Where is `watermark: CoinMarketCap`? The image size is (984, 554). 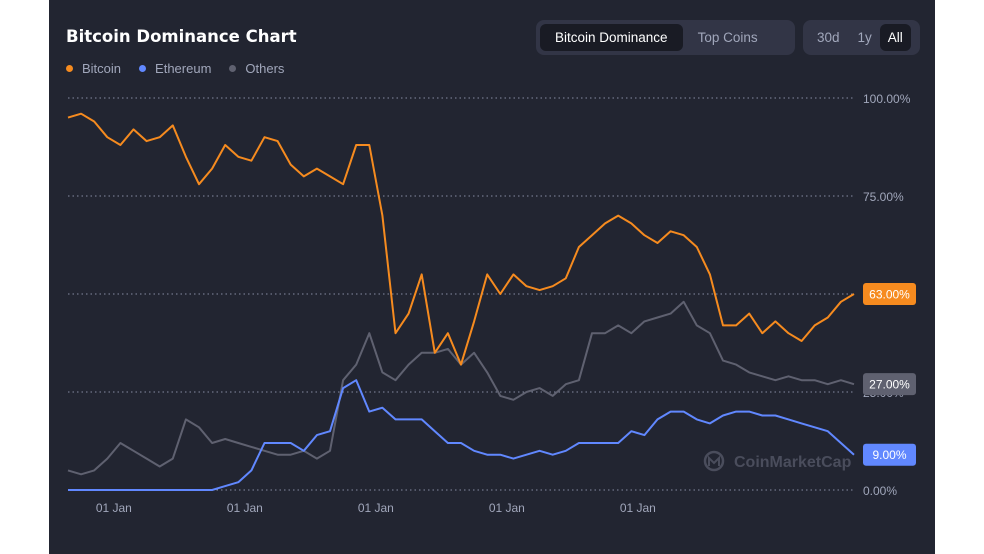 watermark: CoinMarketCap is located at coordinates (777, 461).